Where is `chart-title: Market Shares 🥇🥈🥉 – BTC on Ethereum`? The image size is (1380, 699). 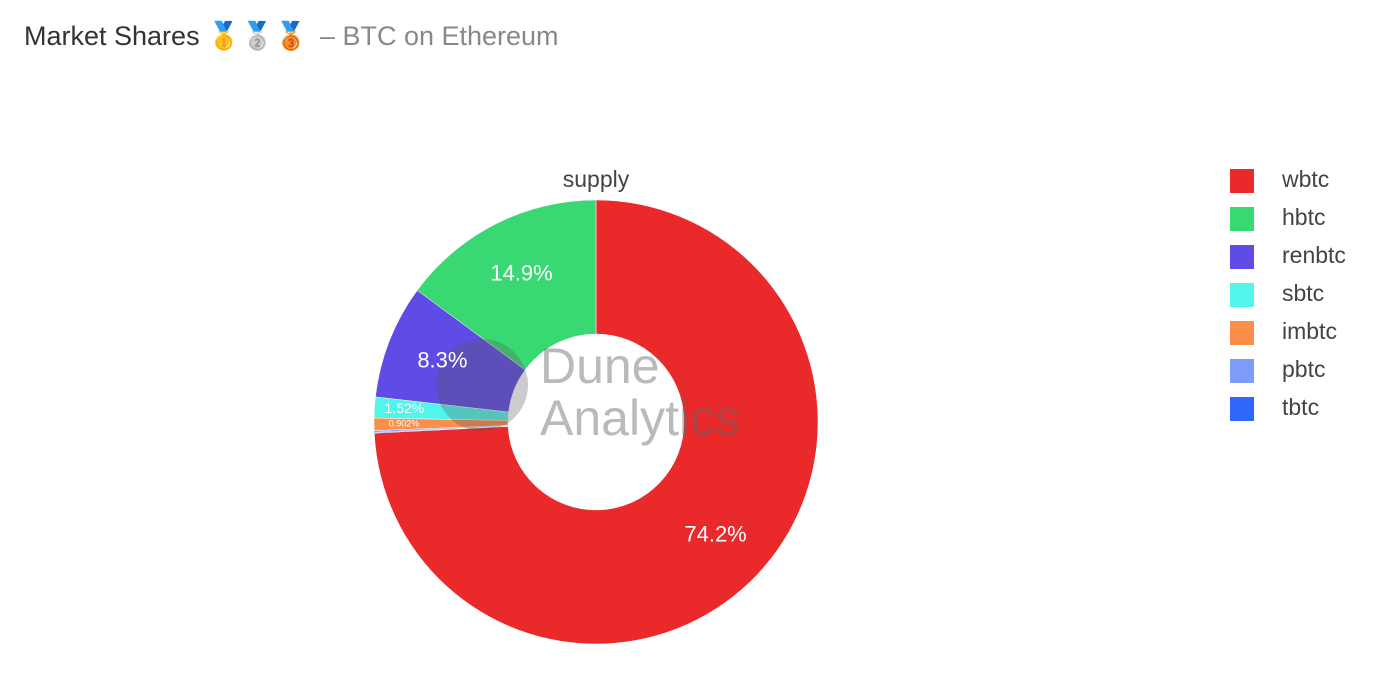
chart-title: Market Shares 🥇🥈🥉 – BTC on Ethereum is located at coordinates (291, 36).